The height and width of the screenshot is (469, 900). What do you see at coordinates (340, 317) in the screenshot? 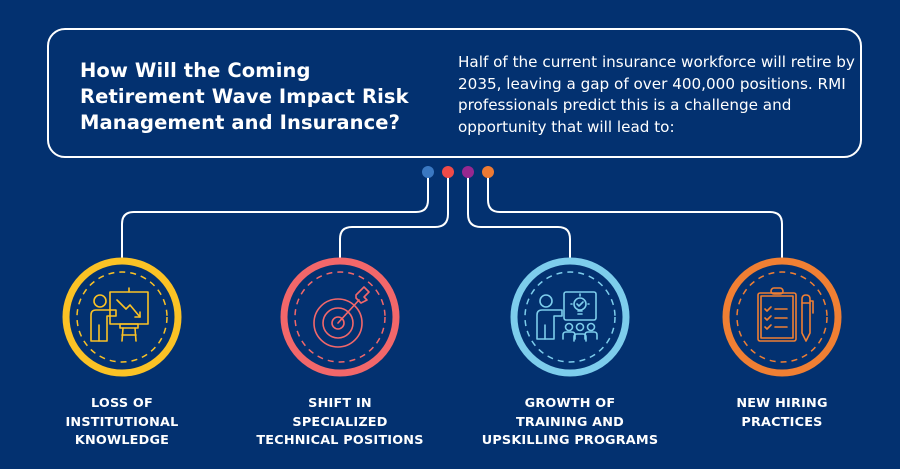
I see `target-arrow-icon` at bounding box center [340, 317].